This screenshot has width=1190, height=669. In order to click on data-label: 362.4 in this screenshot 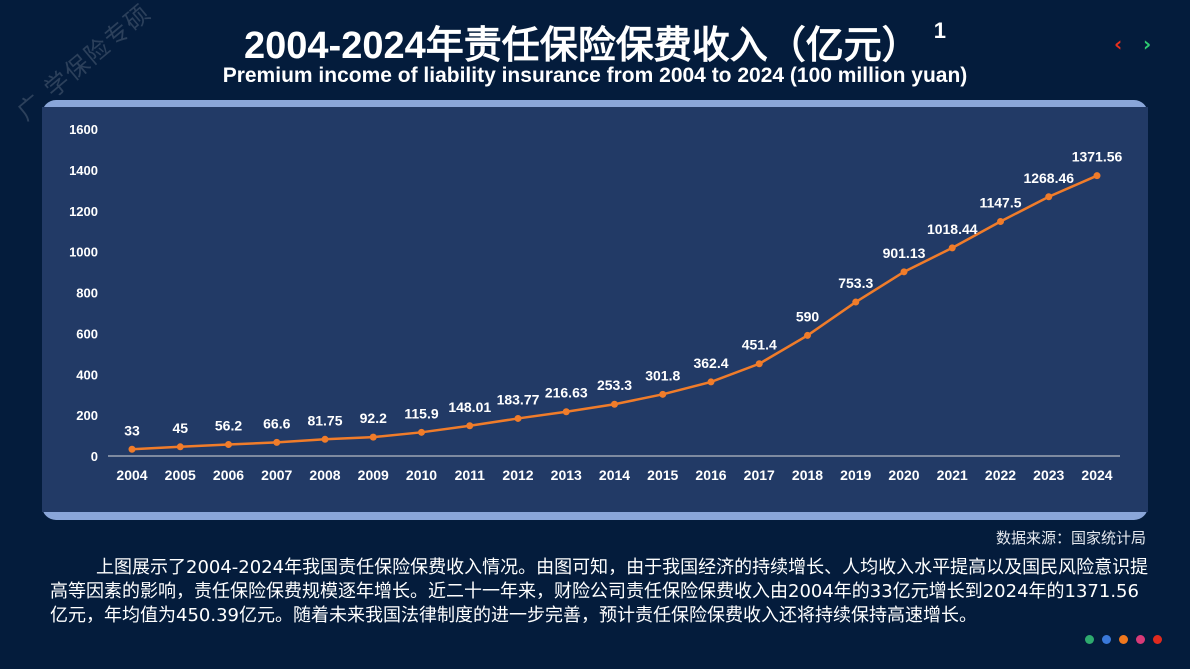, I will do `click(710, 363)`.